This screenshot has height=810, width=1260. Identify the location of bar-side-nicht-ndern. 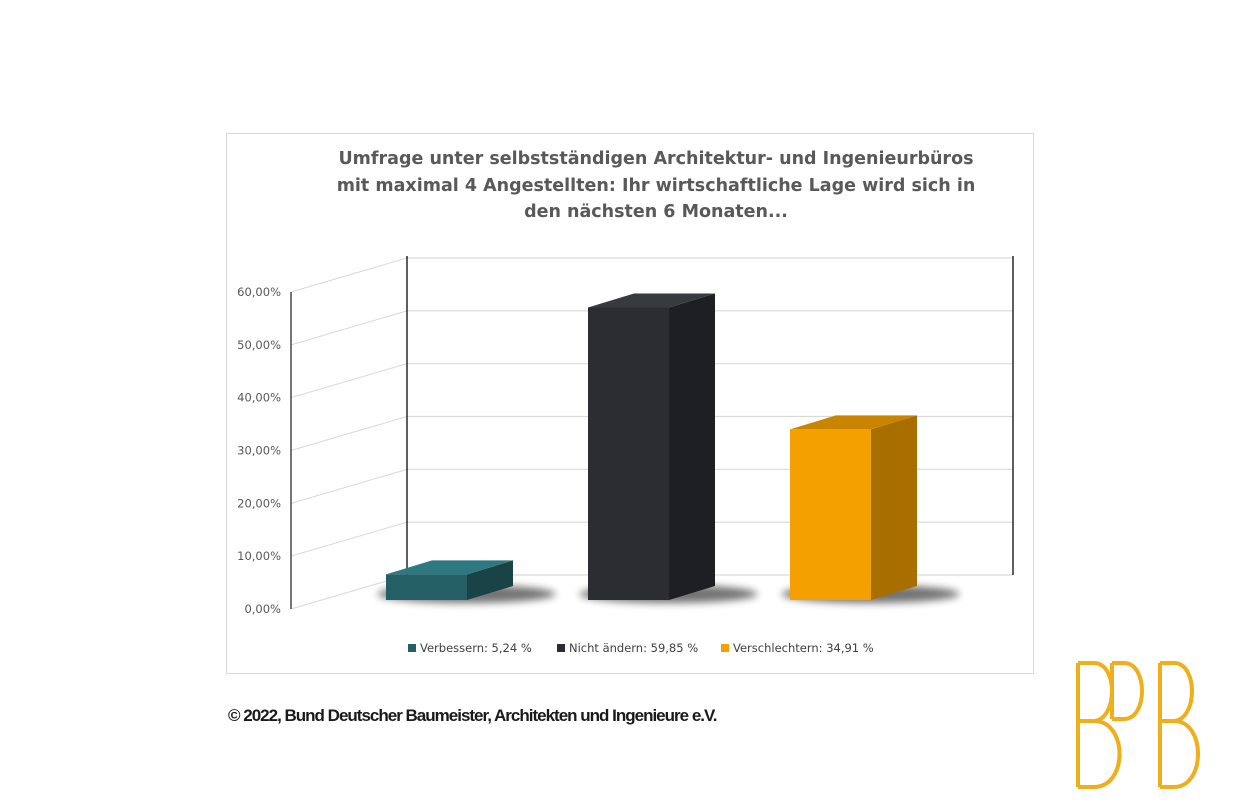
(692, 446).